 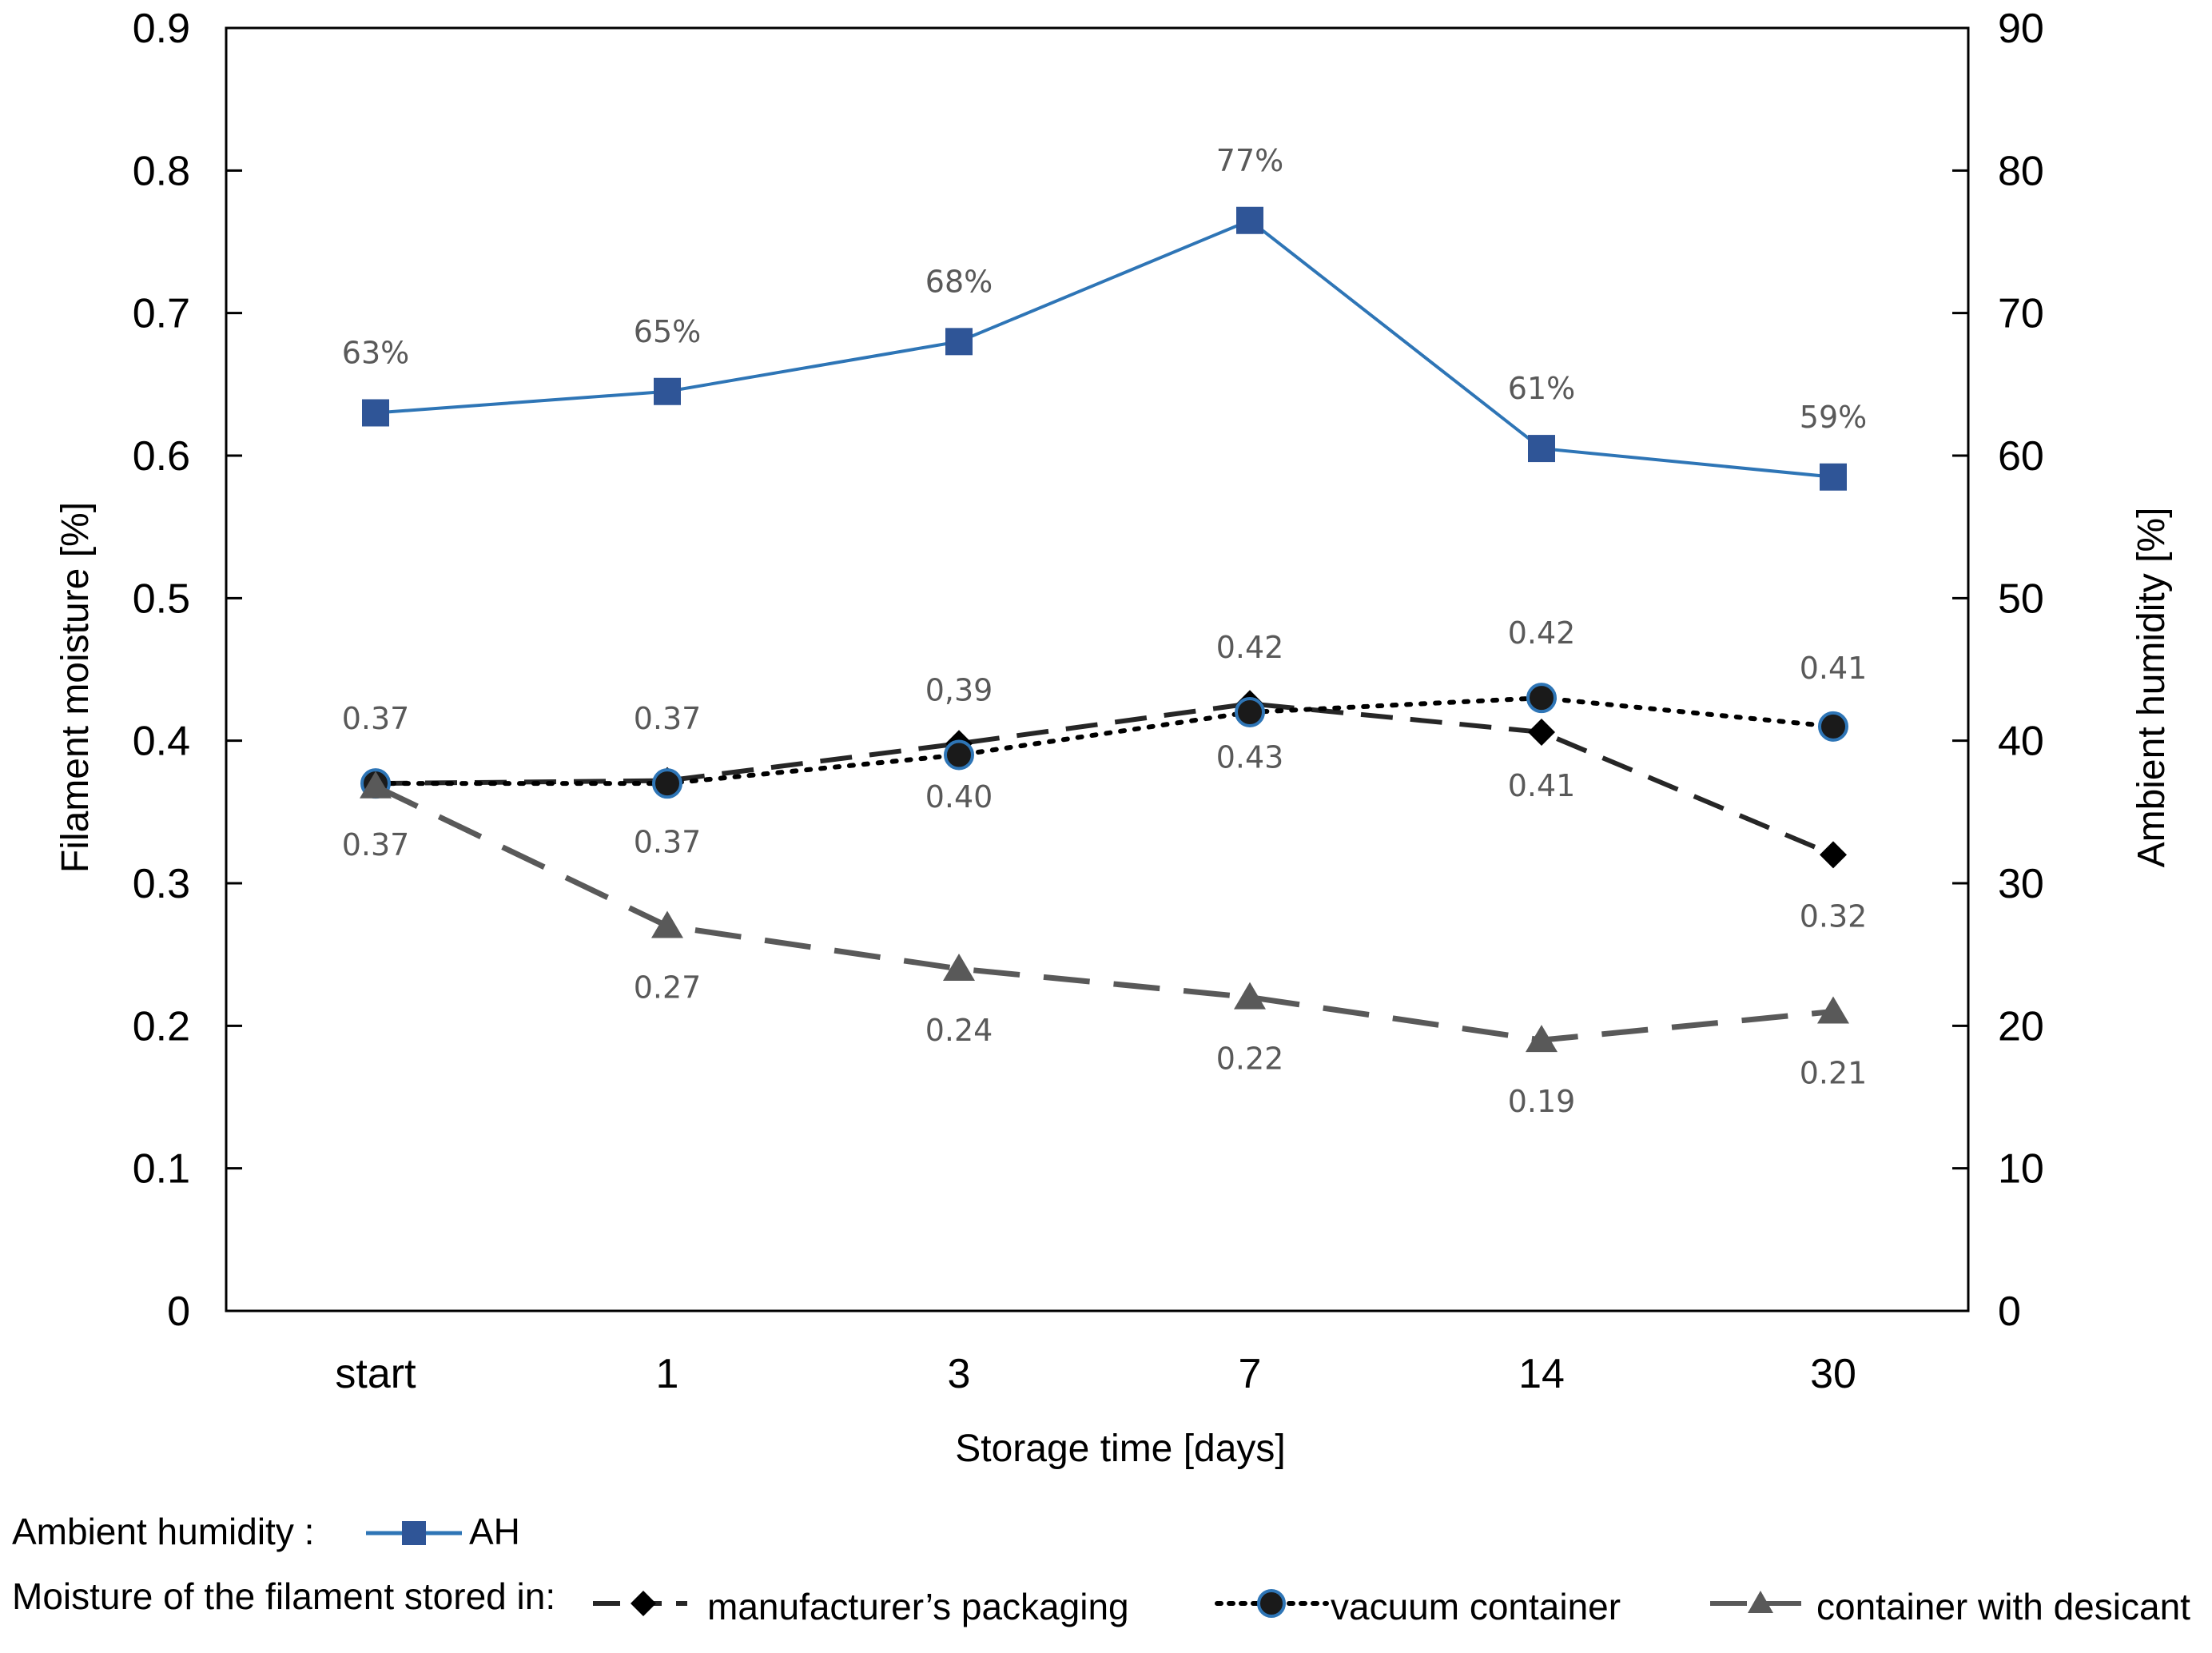 I want to click on left-tick-label: 0.9, so click(x=161, y=29).